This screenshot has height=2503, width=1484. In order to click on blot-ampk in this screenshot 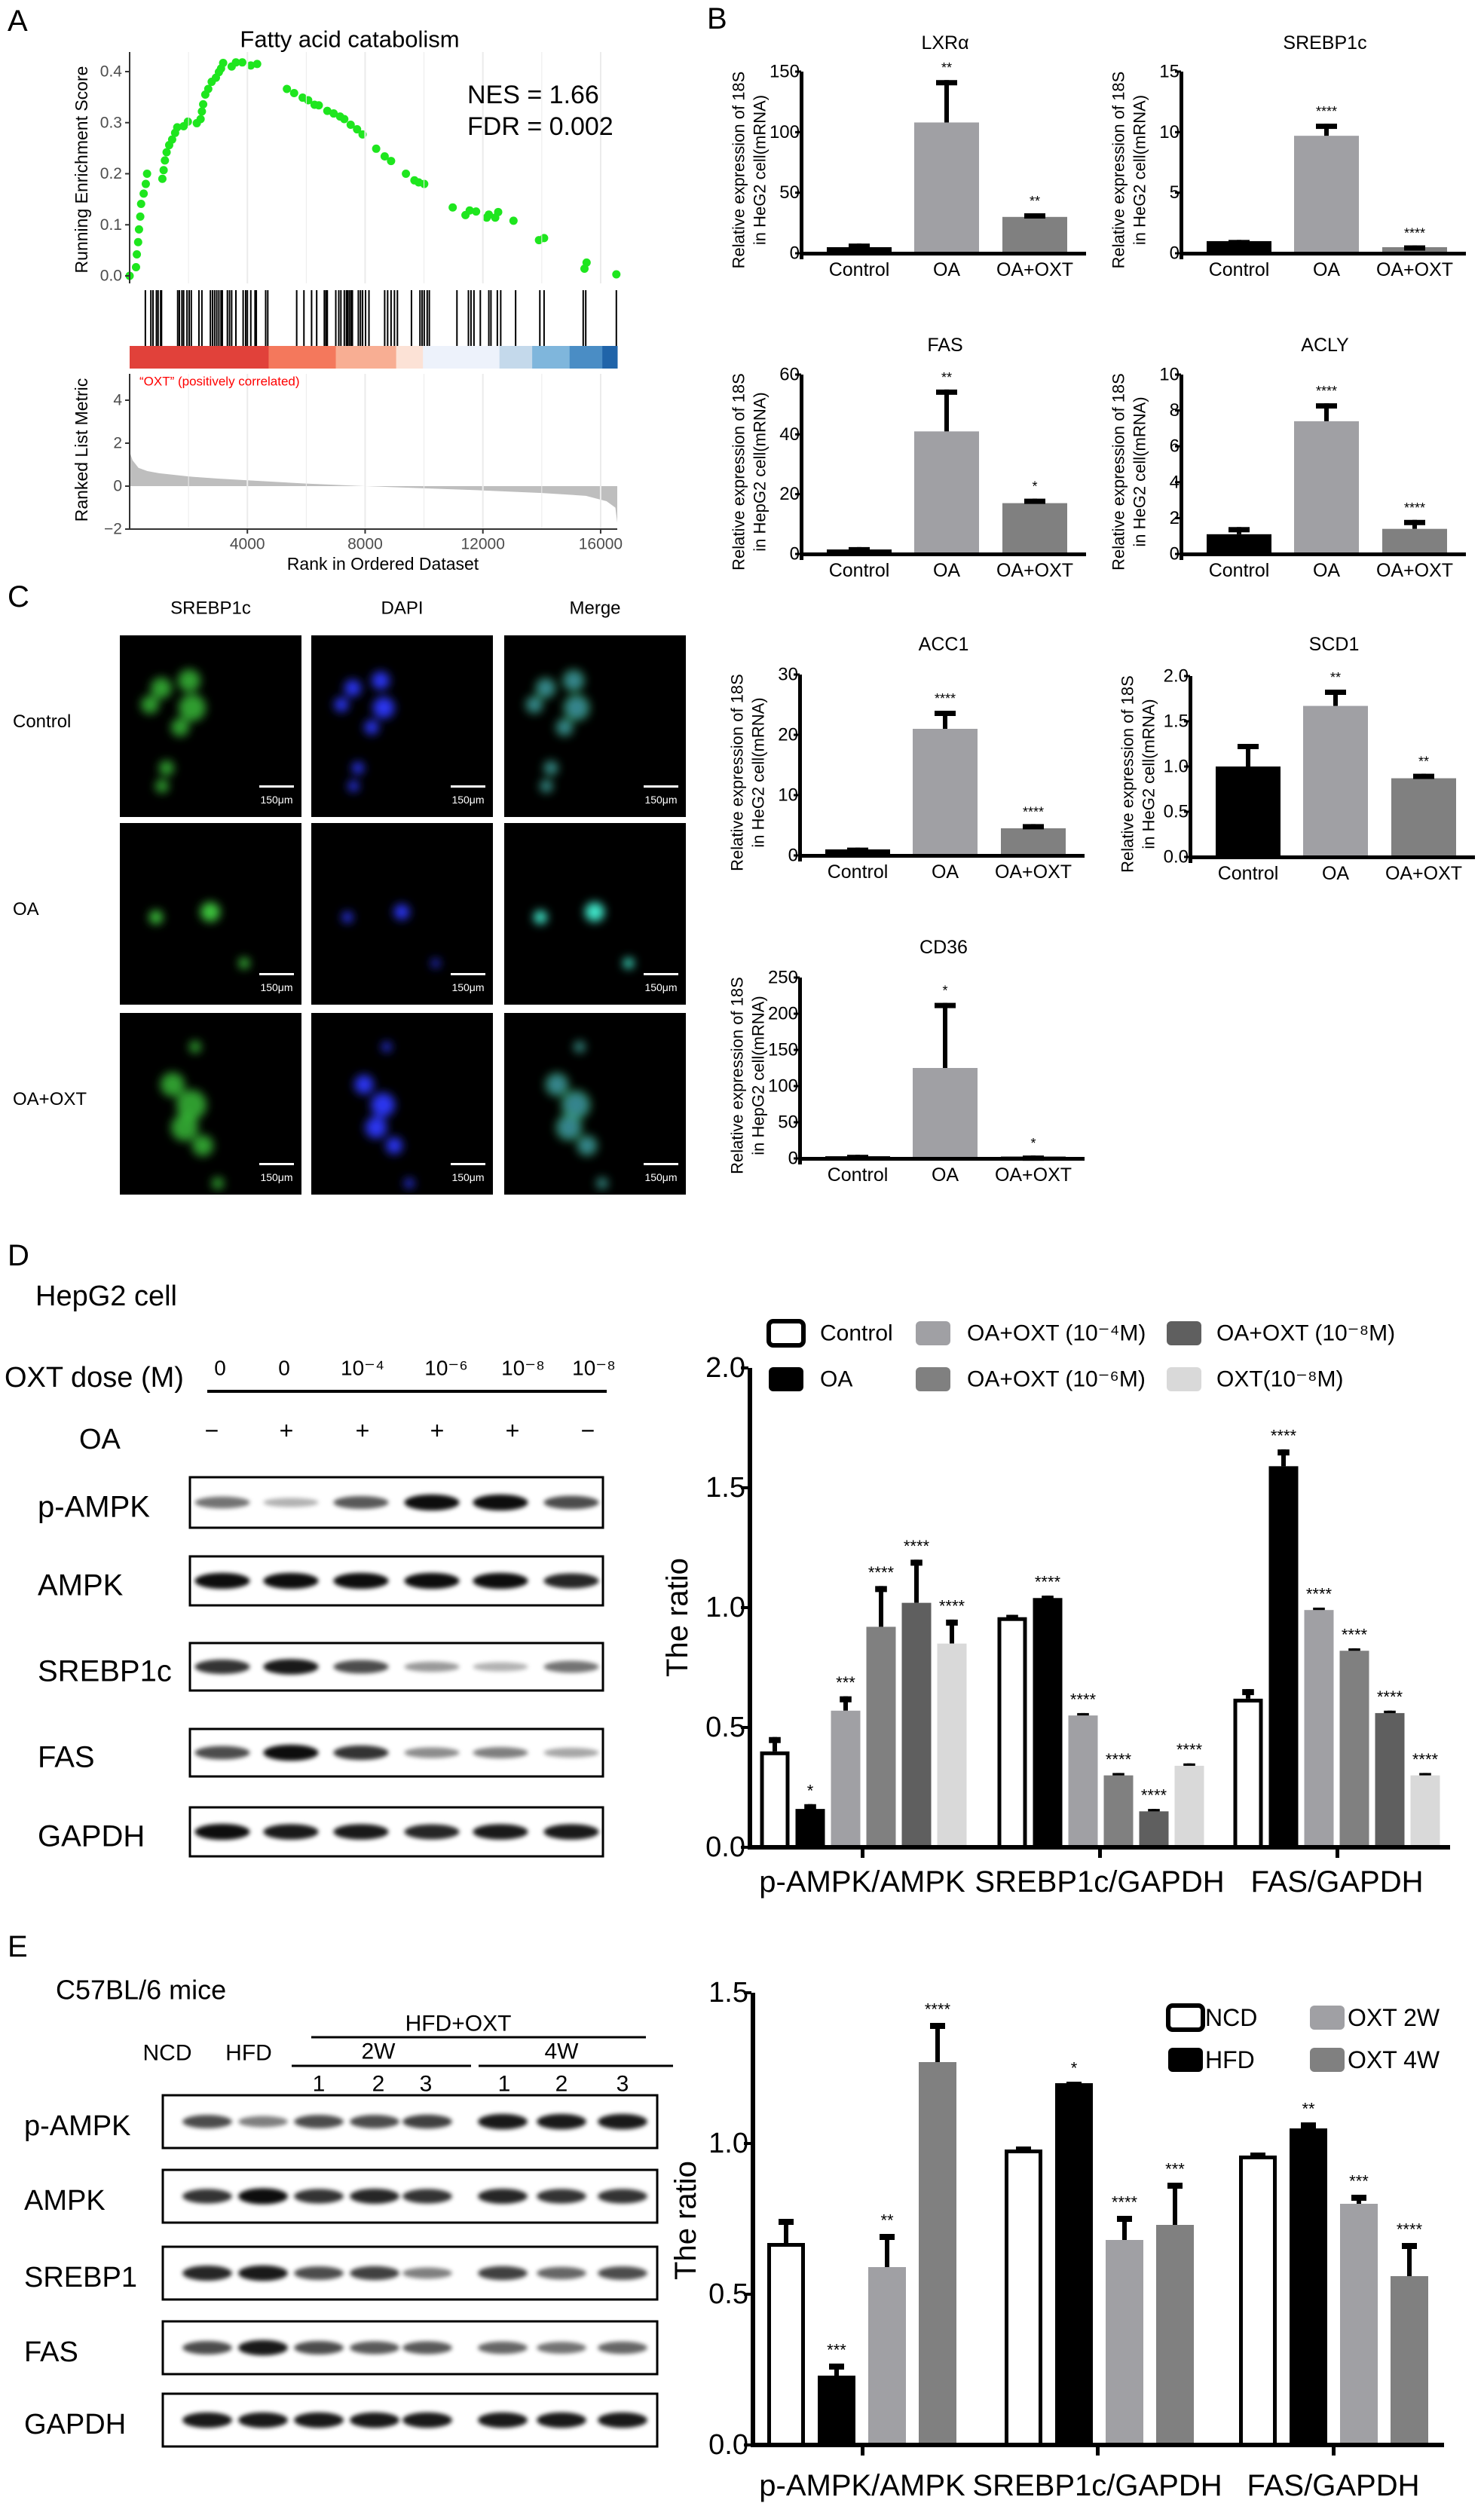, I will do `click(396, 1581)`.